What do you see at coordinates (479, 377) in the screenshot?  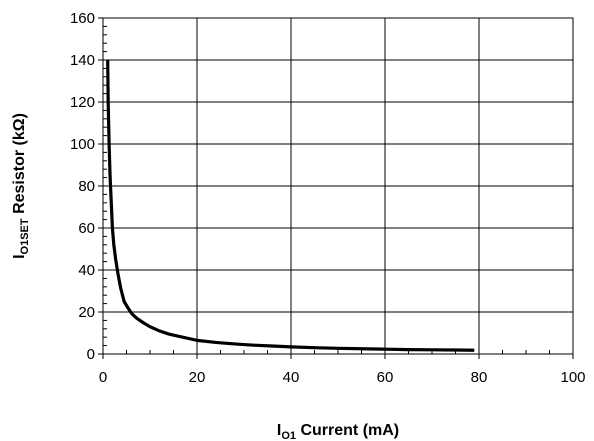 I see `x-tick-label: 80` at bounding box center [479, 377].